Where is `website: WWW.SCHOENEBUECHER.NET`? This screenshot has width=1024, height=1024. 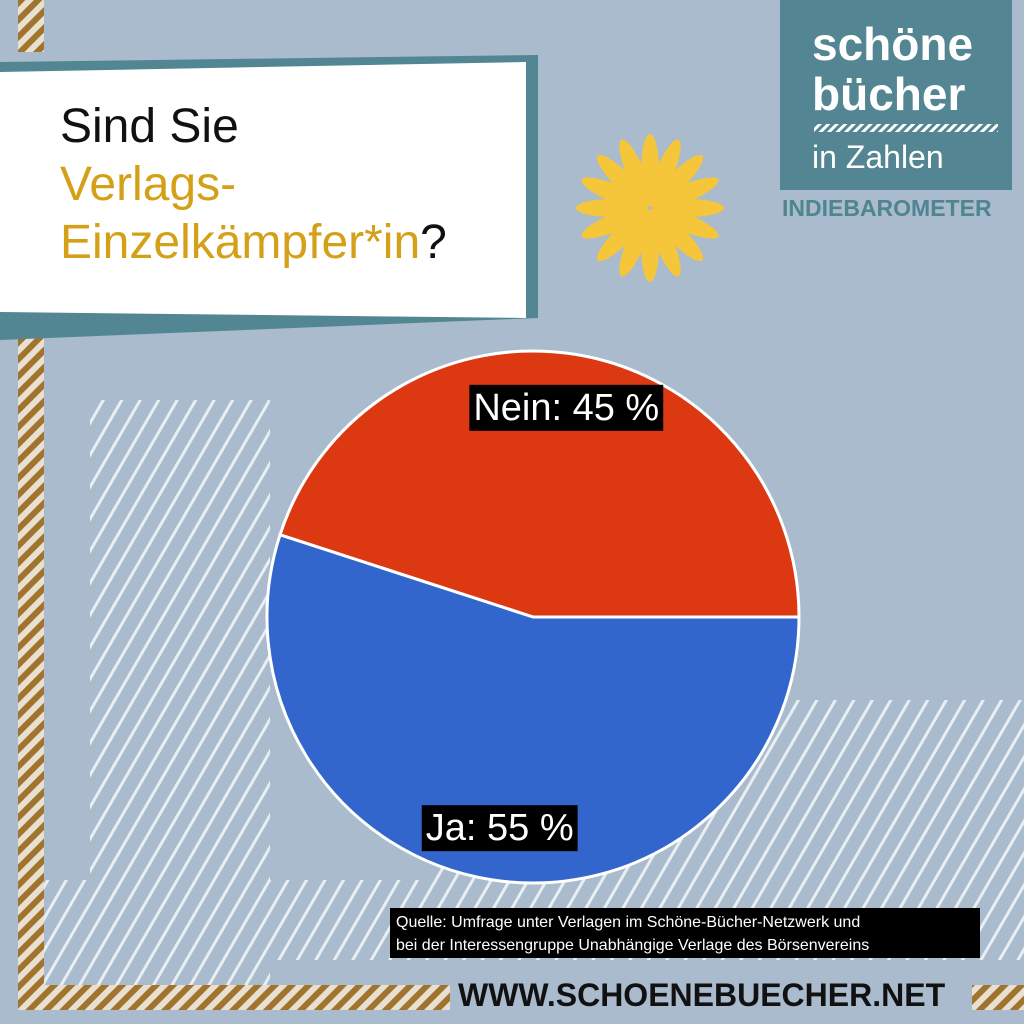 website: WWW.SCHOENEBUECHER.NET is located at coordinates (702, 995).